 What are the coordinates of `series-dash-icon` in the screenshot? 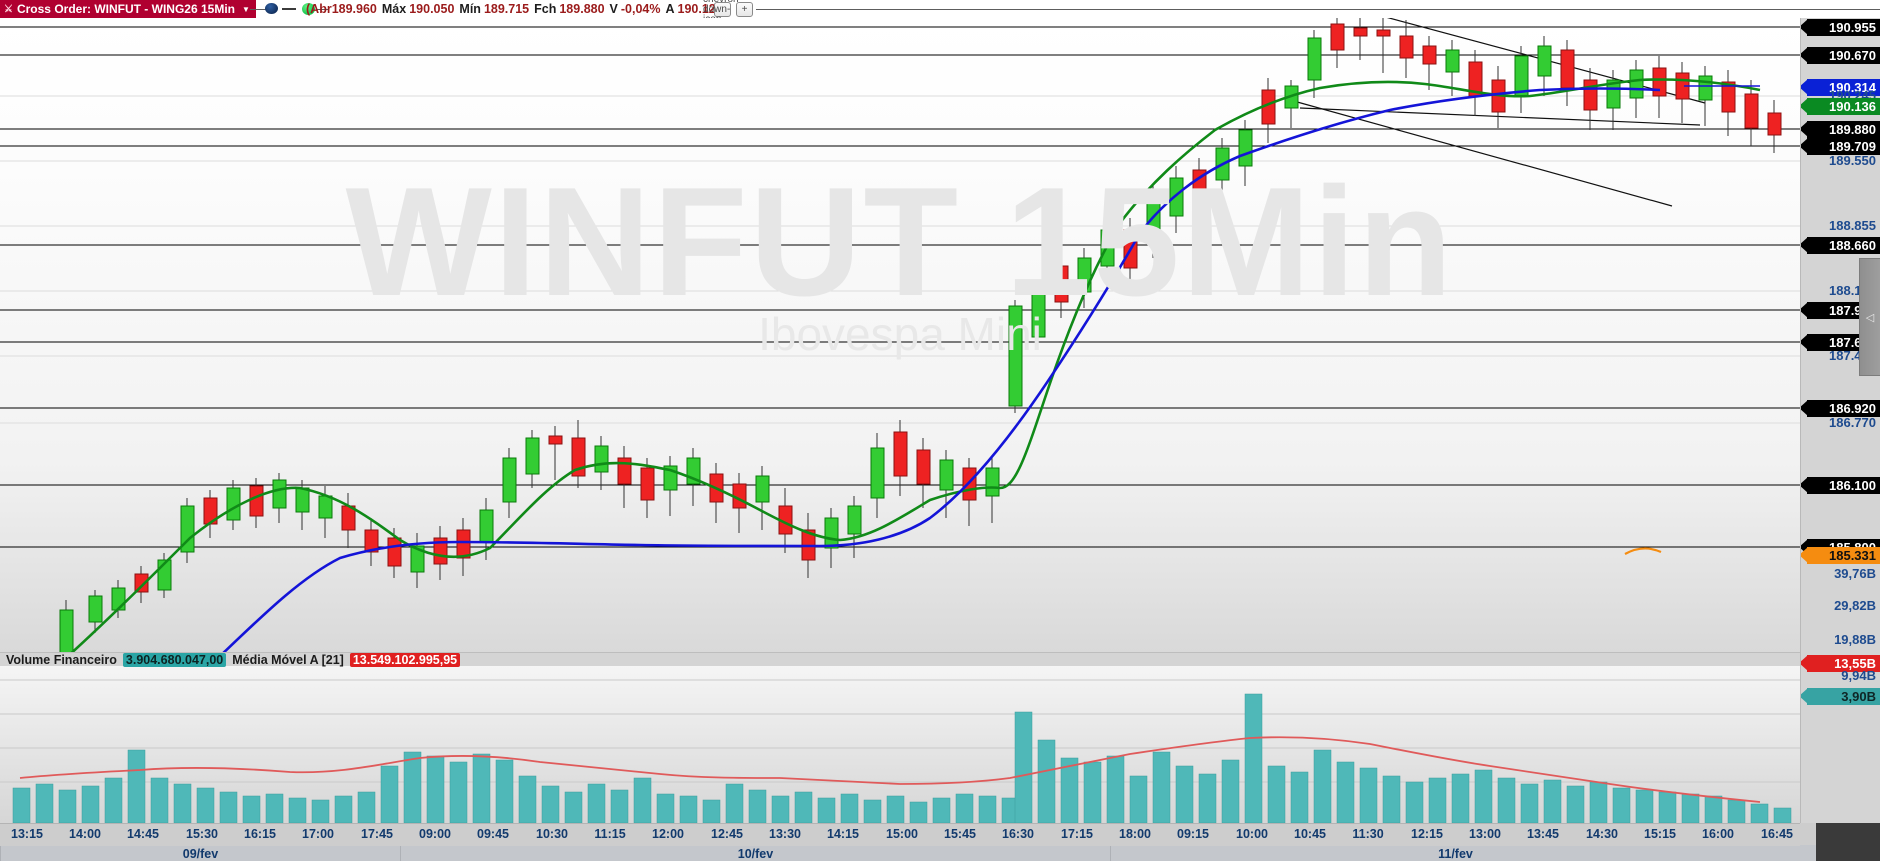 It's located at (289, 9).